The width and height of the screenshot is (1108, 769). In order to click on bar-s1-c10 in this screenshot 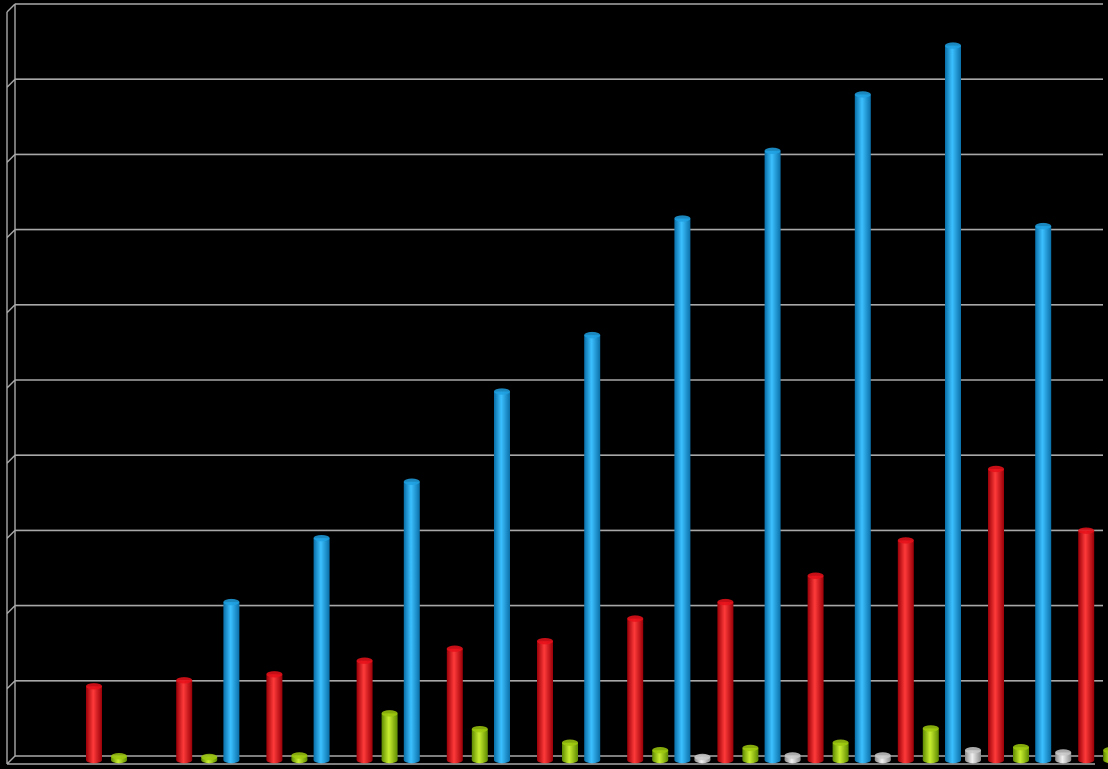, I will do `click(996, 614)`.